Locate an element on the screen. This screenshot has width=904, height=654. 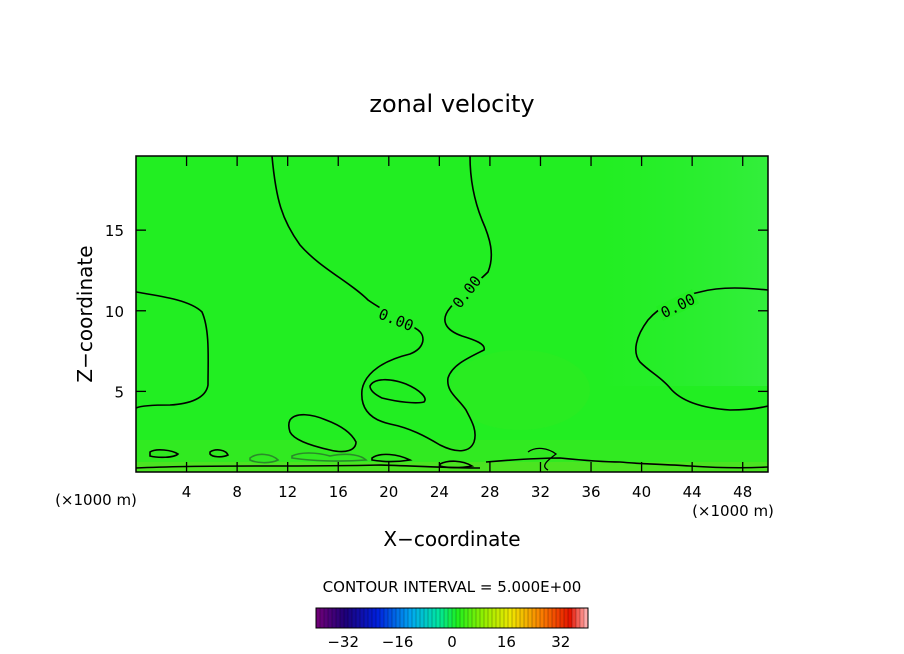
colorbar-tick-label: −16 is located at coordinates (398, 642).